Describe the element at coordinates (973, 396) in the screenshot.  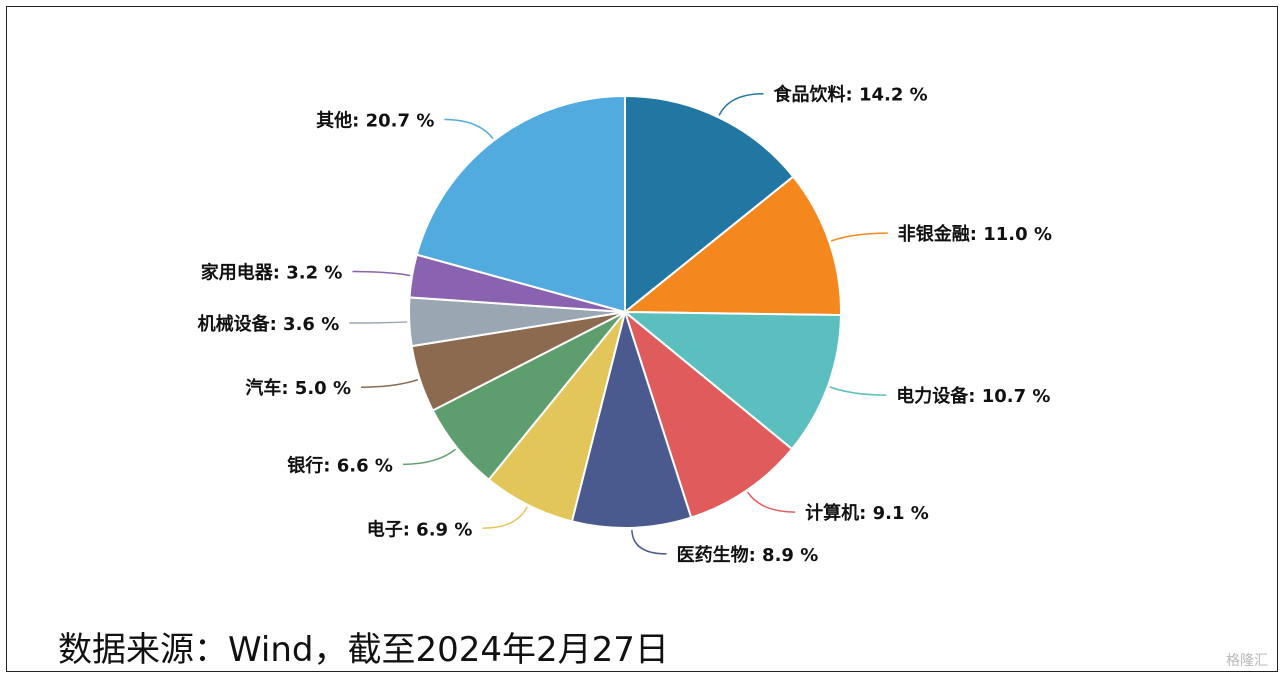
I see `slice-label: 电力设备: 10.7 %` at that location.